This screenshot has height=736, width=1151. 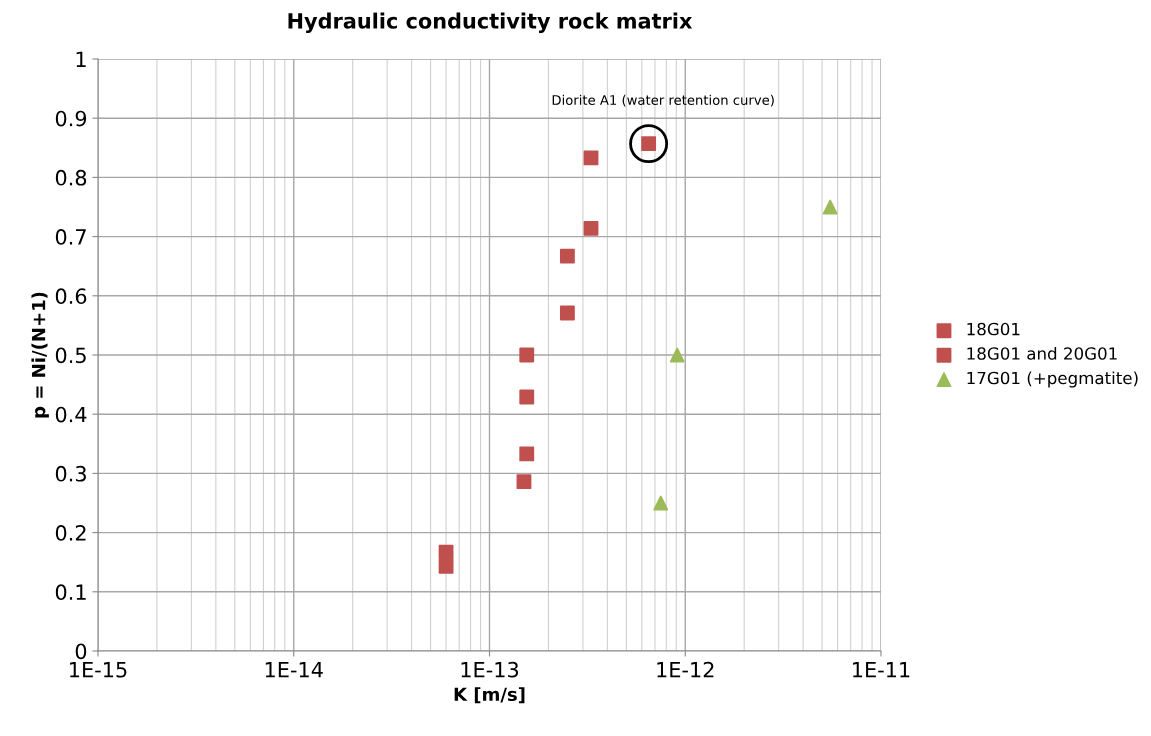 What do you see at coordinates (71, 177) in the screenshot?
I see `y-tick-label: 0.8` at bounding box center [71, 177].